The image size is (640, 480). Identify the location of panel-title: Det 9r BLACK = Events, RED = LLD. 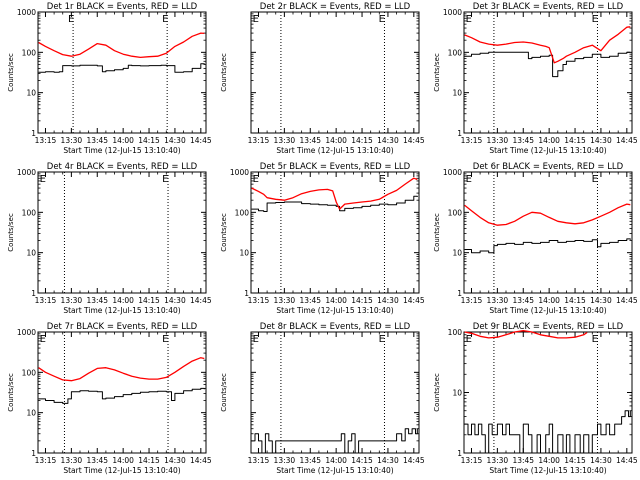
(548, 327).